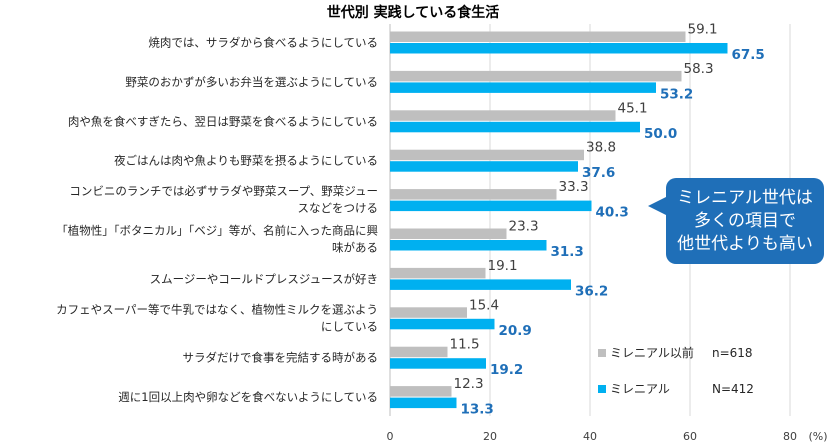 Image resolution: width=838 pixels, height=448 pixels. Describe the element at coordinates (748, 55) in the screenshot. I see `data-label-millennial: 67.5` at that location.